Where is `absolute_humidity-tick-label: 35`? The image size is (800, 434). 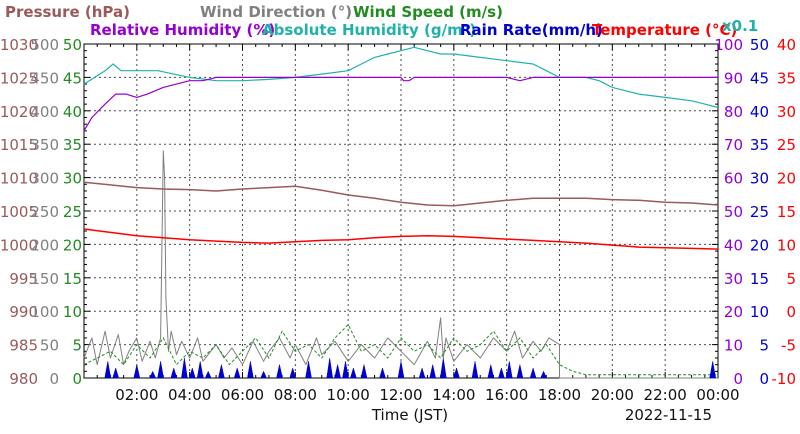 absolute_humidity-tick-label: 35 is located at coordinates (759, 145).